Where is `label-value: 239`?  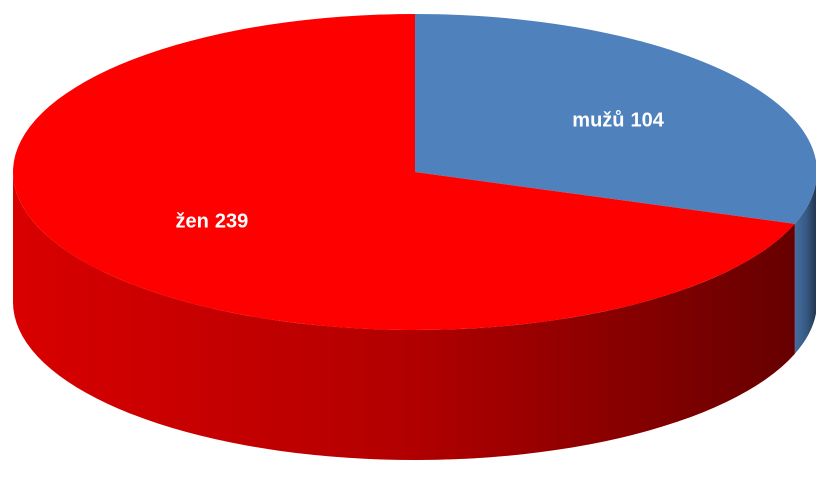
label-value: 239 is located at coordinates (231, 222).